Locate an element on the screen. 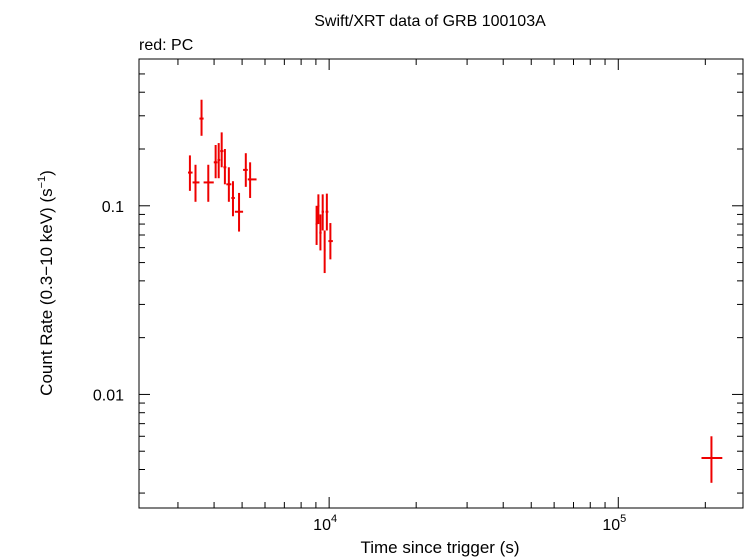 The height and width of the screenshot is (558, 746). x-axis-label: Time since trigger (s) is located at coordinates (439, 547).